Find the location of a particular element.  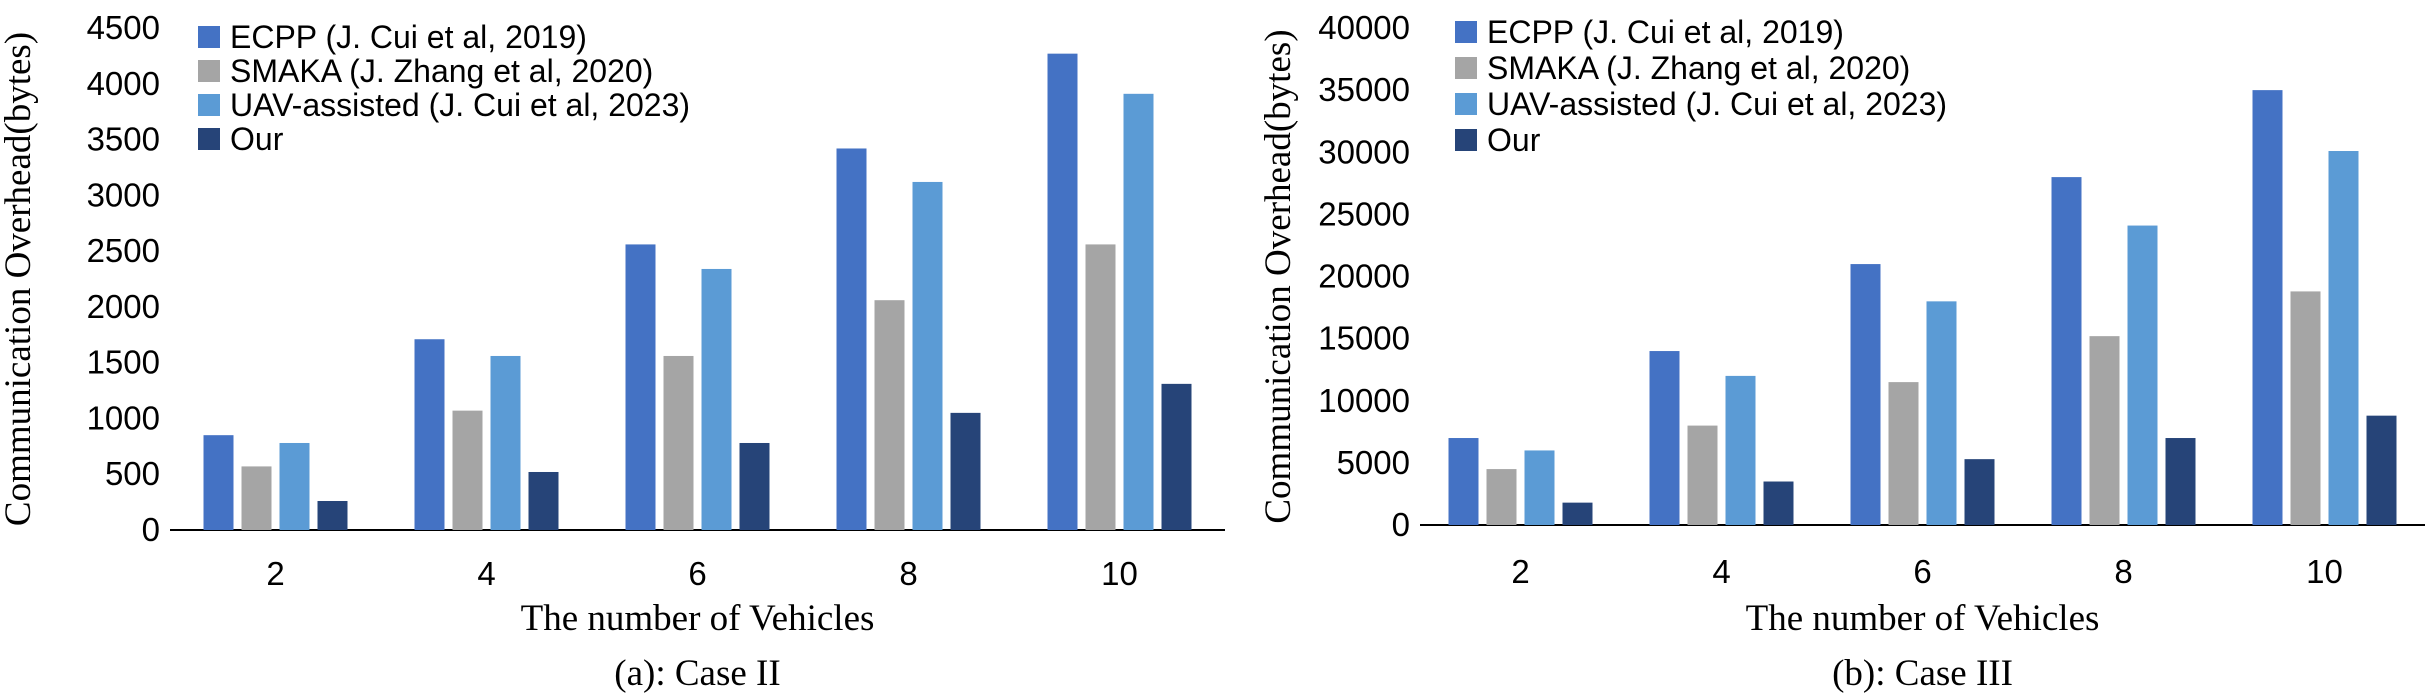

y-tick-label: 3000 is located at coordinates (123, 194).